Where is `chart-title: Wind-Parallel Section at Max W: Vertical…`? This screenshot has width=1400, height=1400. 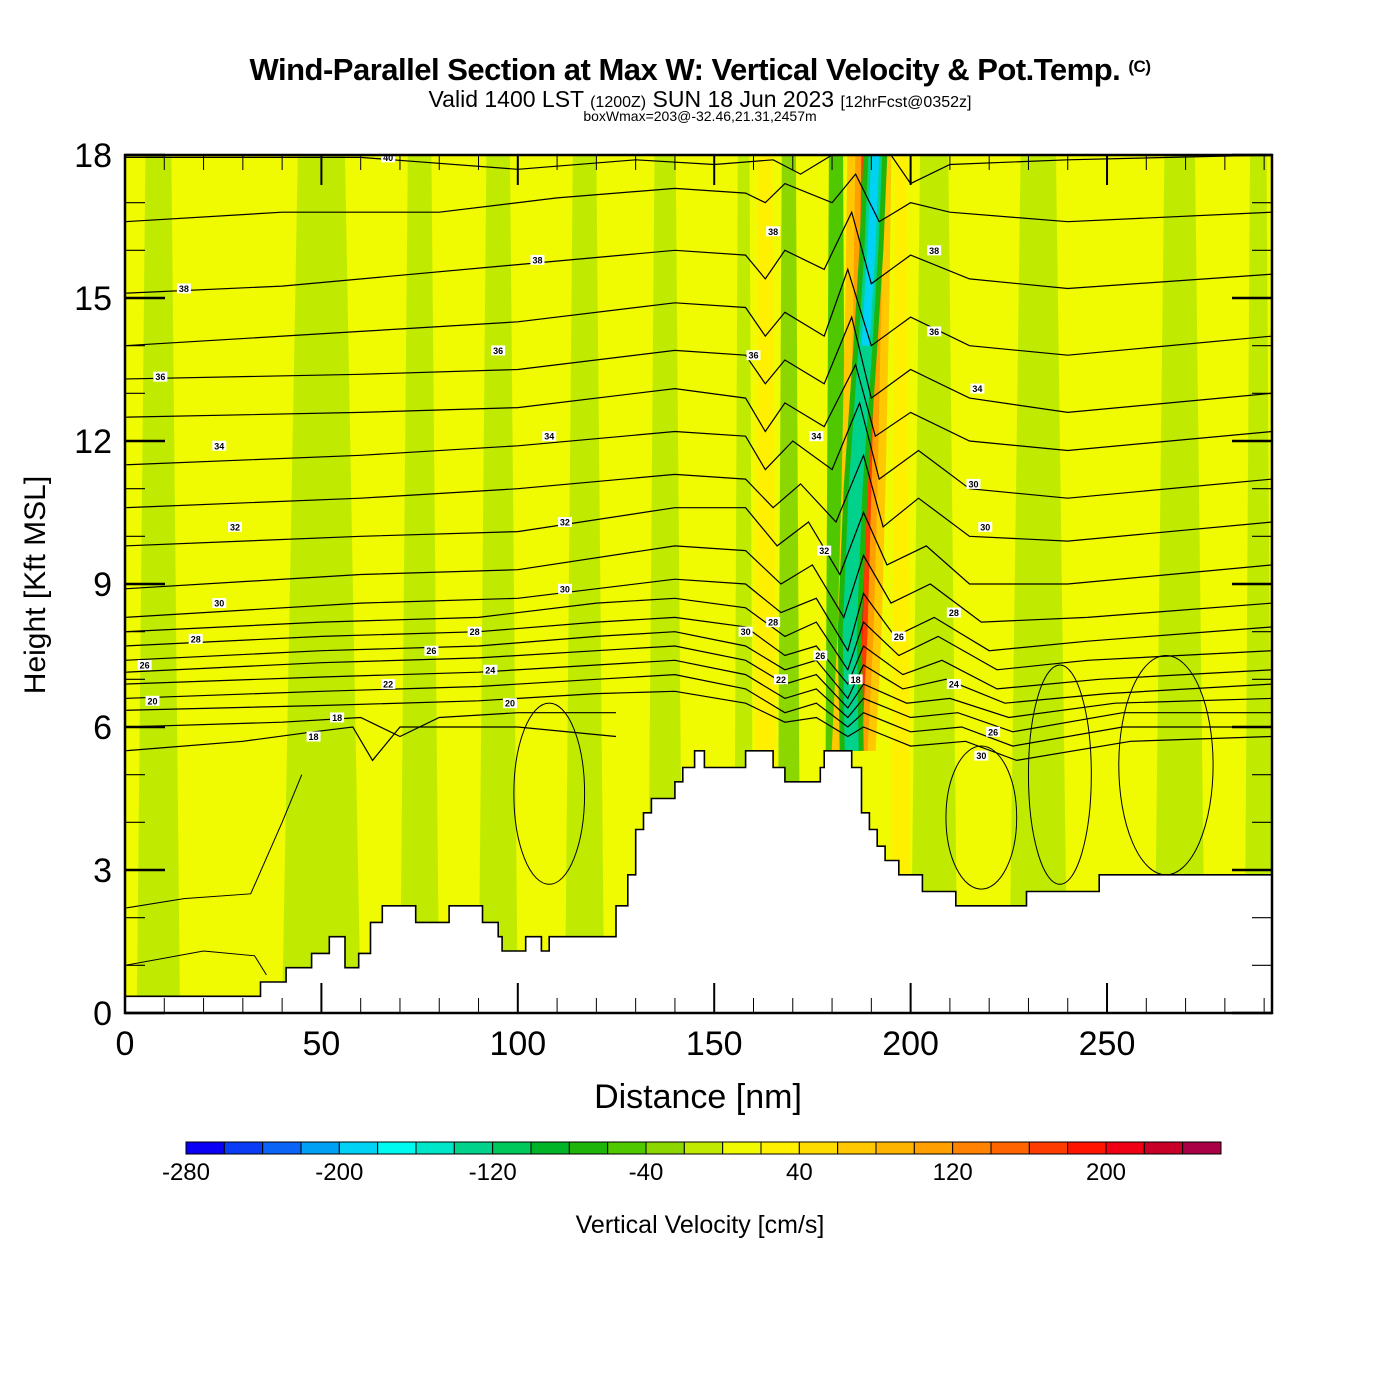
chart-title: Wind-Parallel Section at Max W: Vertical… is located at coordinates (700, 70).